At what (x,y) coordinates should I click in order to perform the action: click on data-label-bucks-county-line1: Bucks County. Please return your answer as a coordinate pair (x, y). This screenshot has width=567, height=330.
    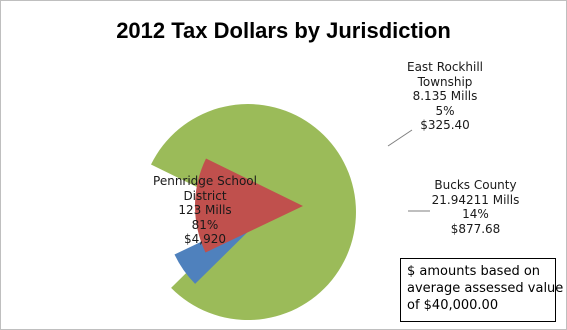
    Looking at the image, I should click on (475, 185).